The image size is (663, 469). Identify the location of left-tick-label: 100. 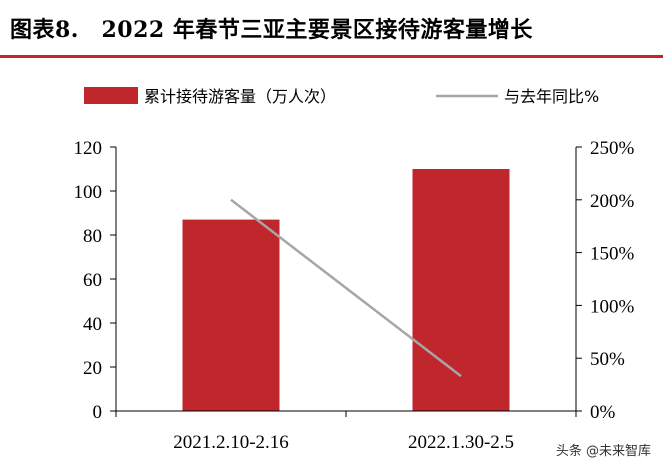
(88, 192).